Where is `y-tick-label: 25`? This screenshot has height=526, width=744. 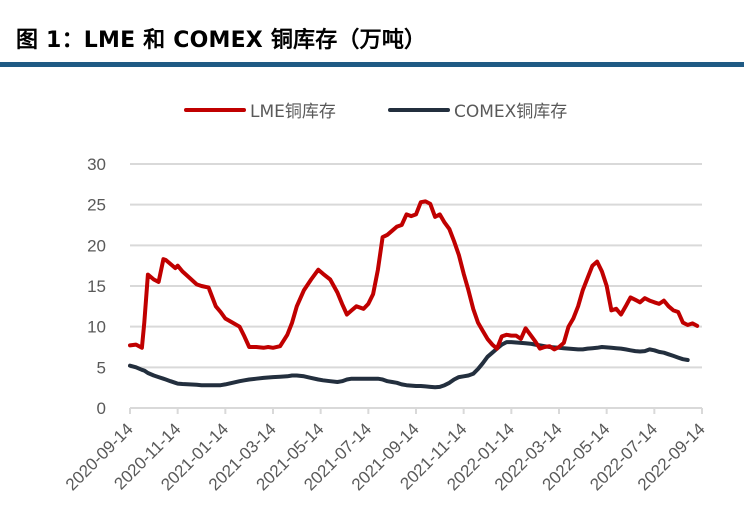 y-tick-label: 25 is located at coordinates (96, 205).